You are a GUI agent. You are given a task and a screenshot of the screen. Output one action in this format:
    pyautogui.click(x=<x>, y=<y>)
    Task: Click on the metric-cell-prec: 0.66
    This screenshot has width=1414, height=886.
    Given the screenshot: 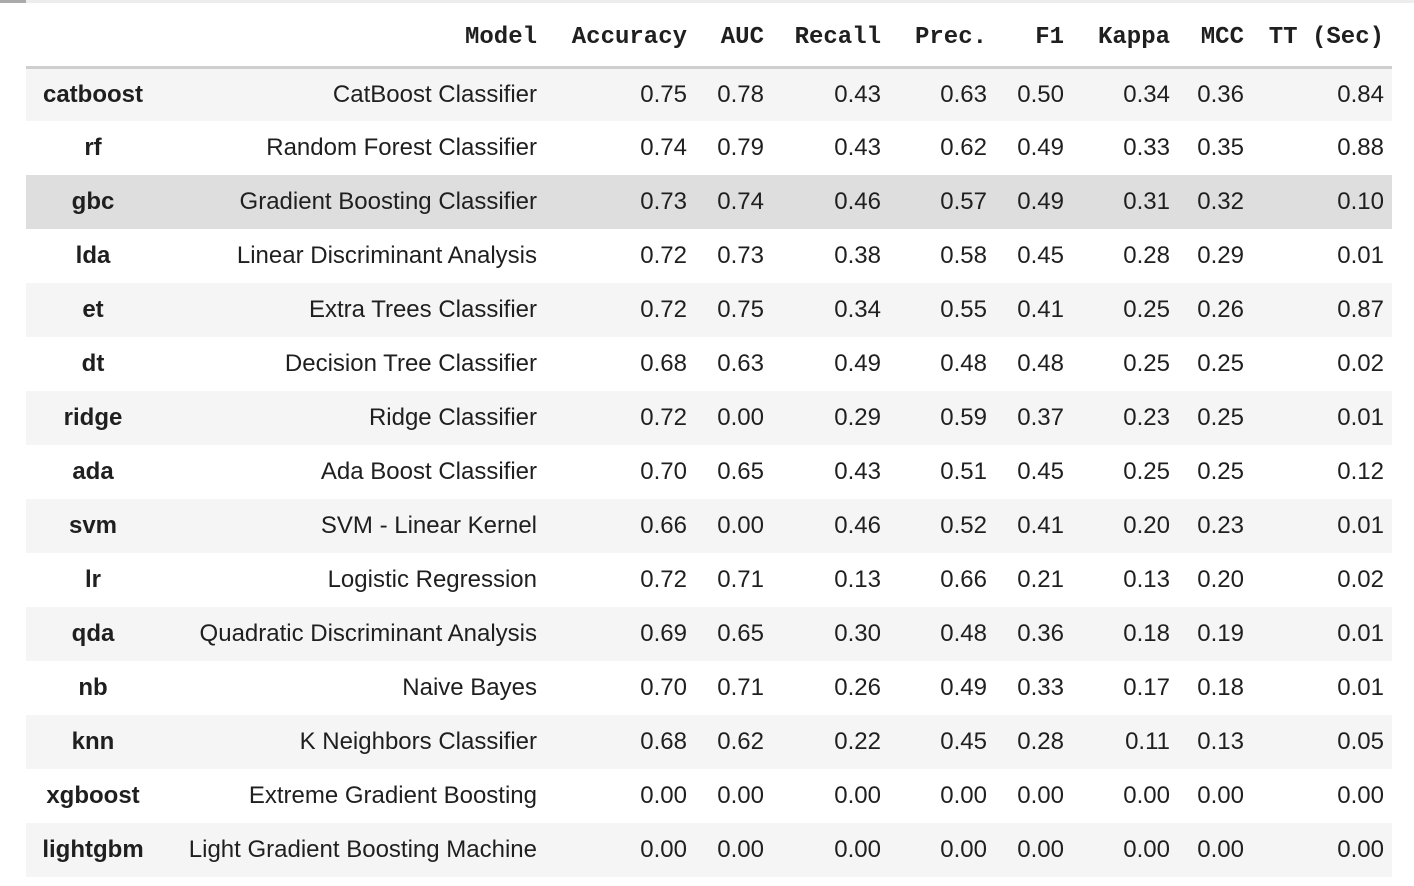 What is the action you would take?
    pyautogui.click(x=963, y=579)
    